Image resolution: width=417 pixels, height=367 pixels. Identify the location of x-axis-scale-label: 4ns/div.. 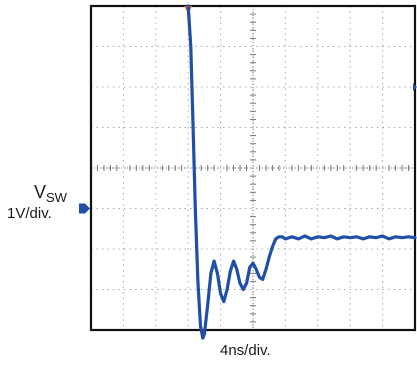
(245, 350).